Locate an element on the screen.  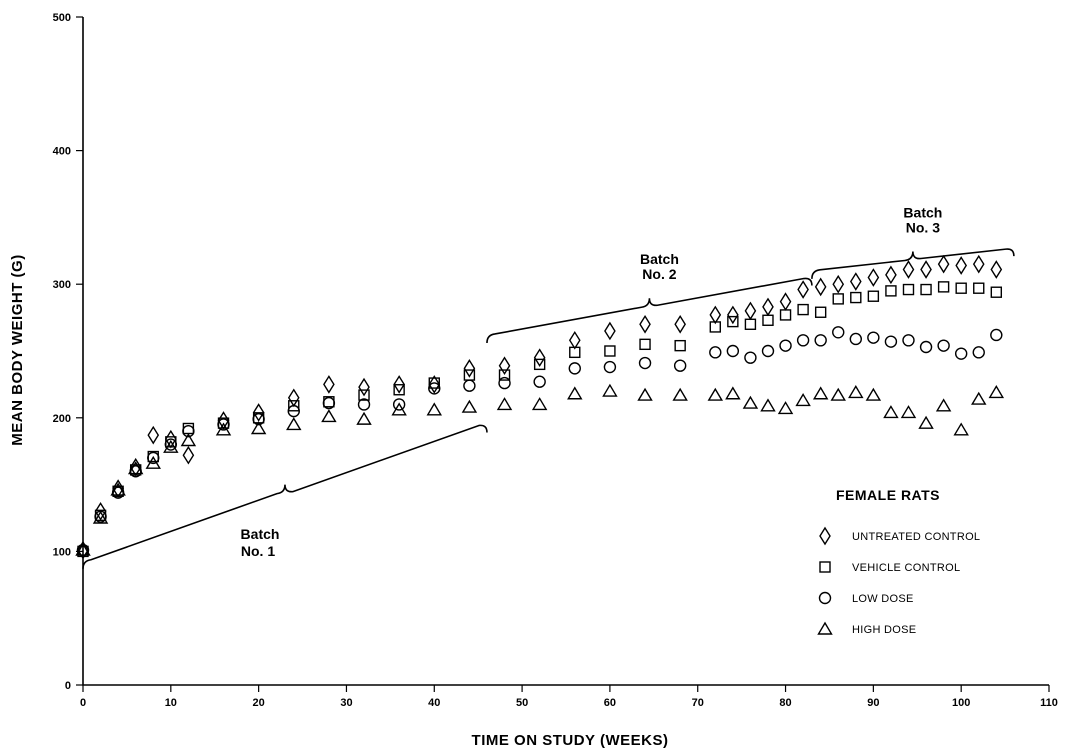
y-axis-title: MEAN BODY WEIGHT (G) is located at coordinates (17, 349).